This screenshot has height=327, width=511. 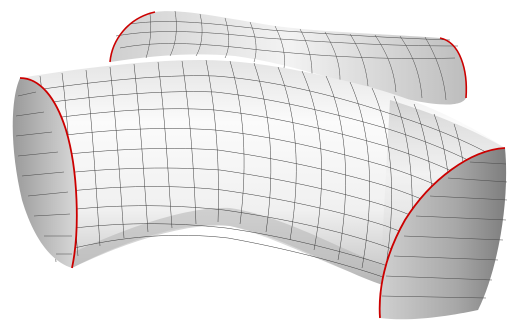 I want to click on left-boundary-curve, so click(x=48, y=173).